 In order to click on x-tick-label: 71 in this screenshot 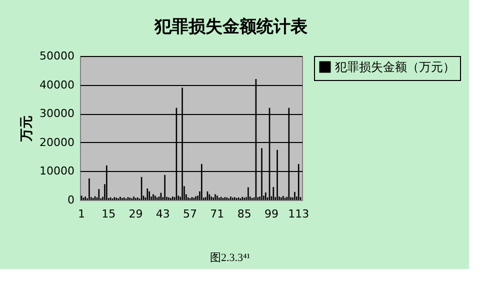, I will do `click(217, 214)`.